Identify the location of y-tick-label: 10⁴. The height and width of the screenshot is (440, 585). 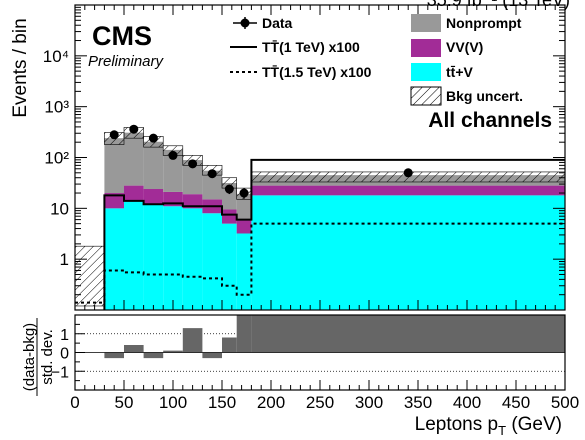
(56, 56).